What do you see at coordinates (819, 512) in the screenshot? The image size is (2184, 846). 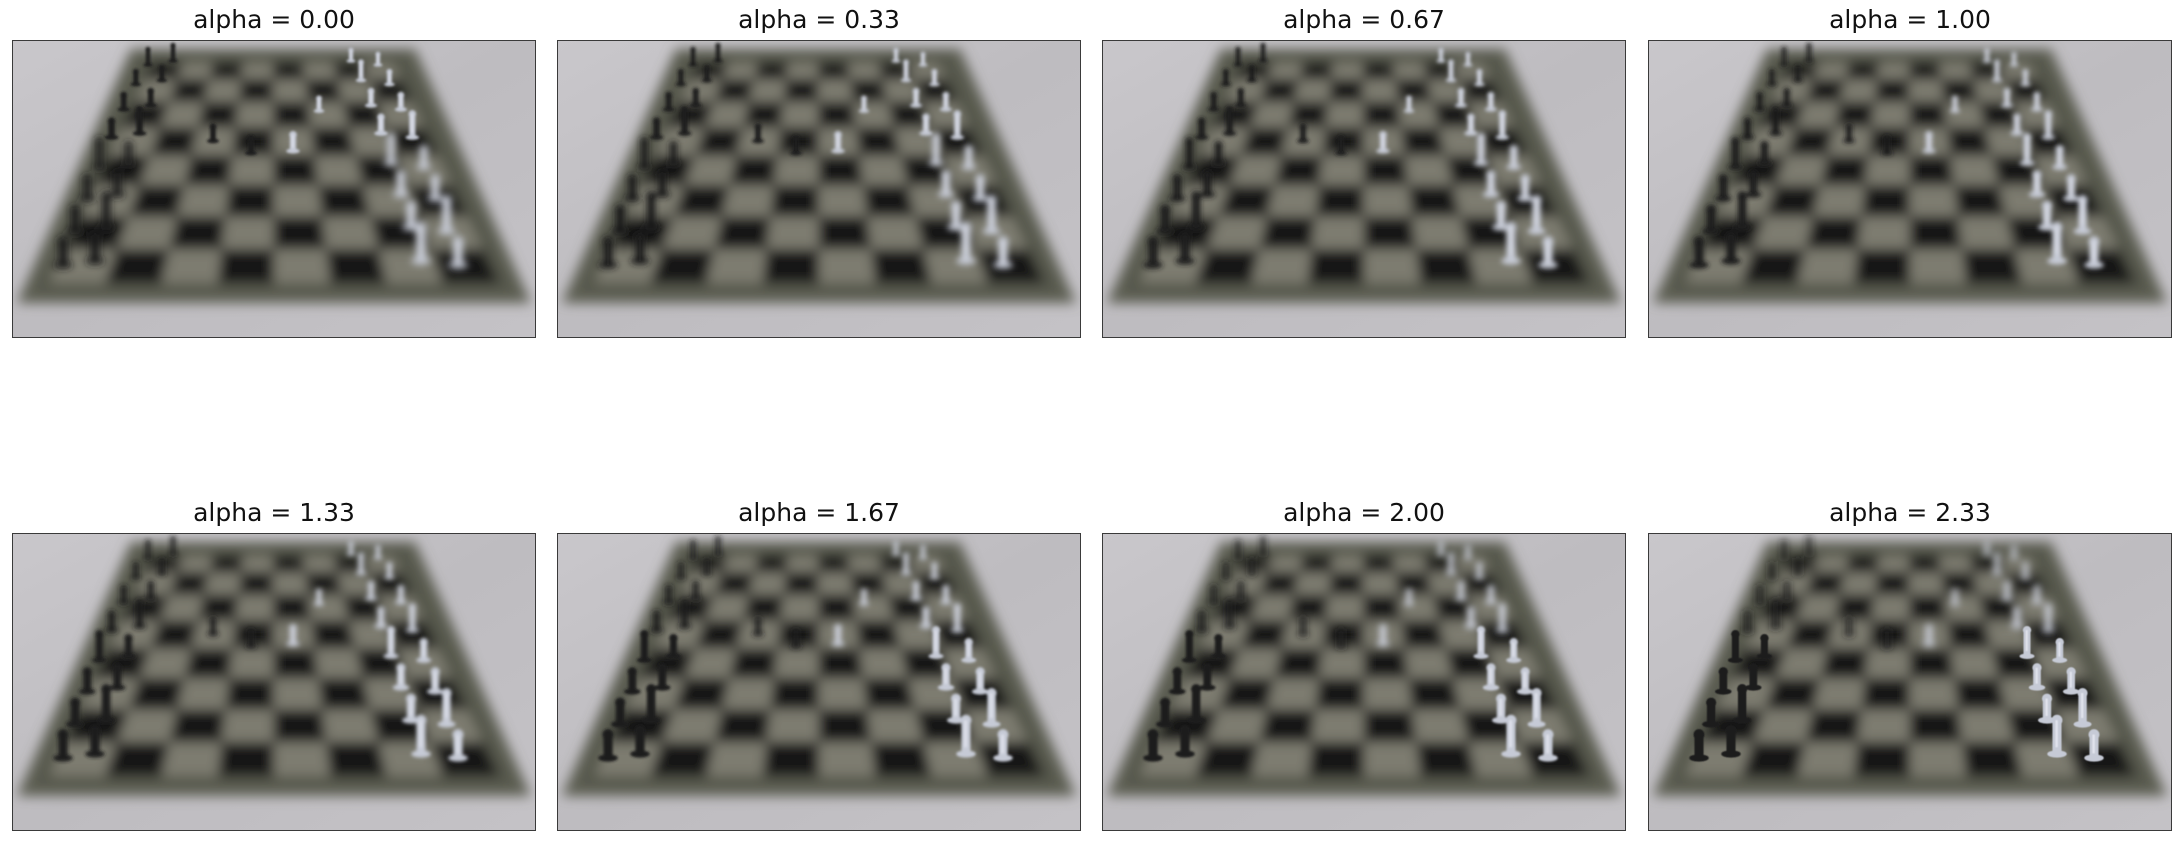 I see `panel-title: alpha = 1.67` at bounding box center [819, 512].